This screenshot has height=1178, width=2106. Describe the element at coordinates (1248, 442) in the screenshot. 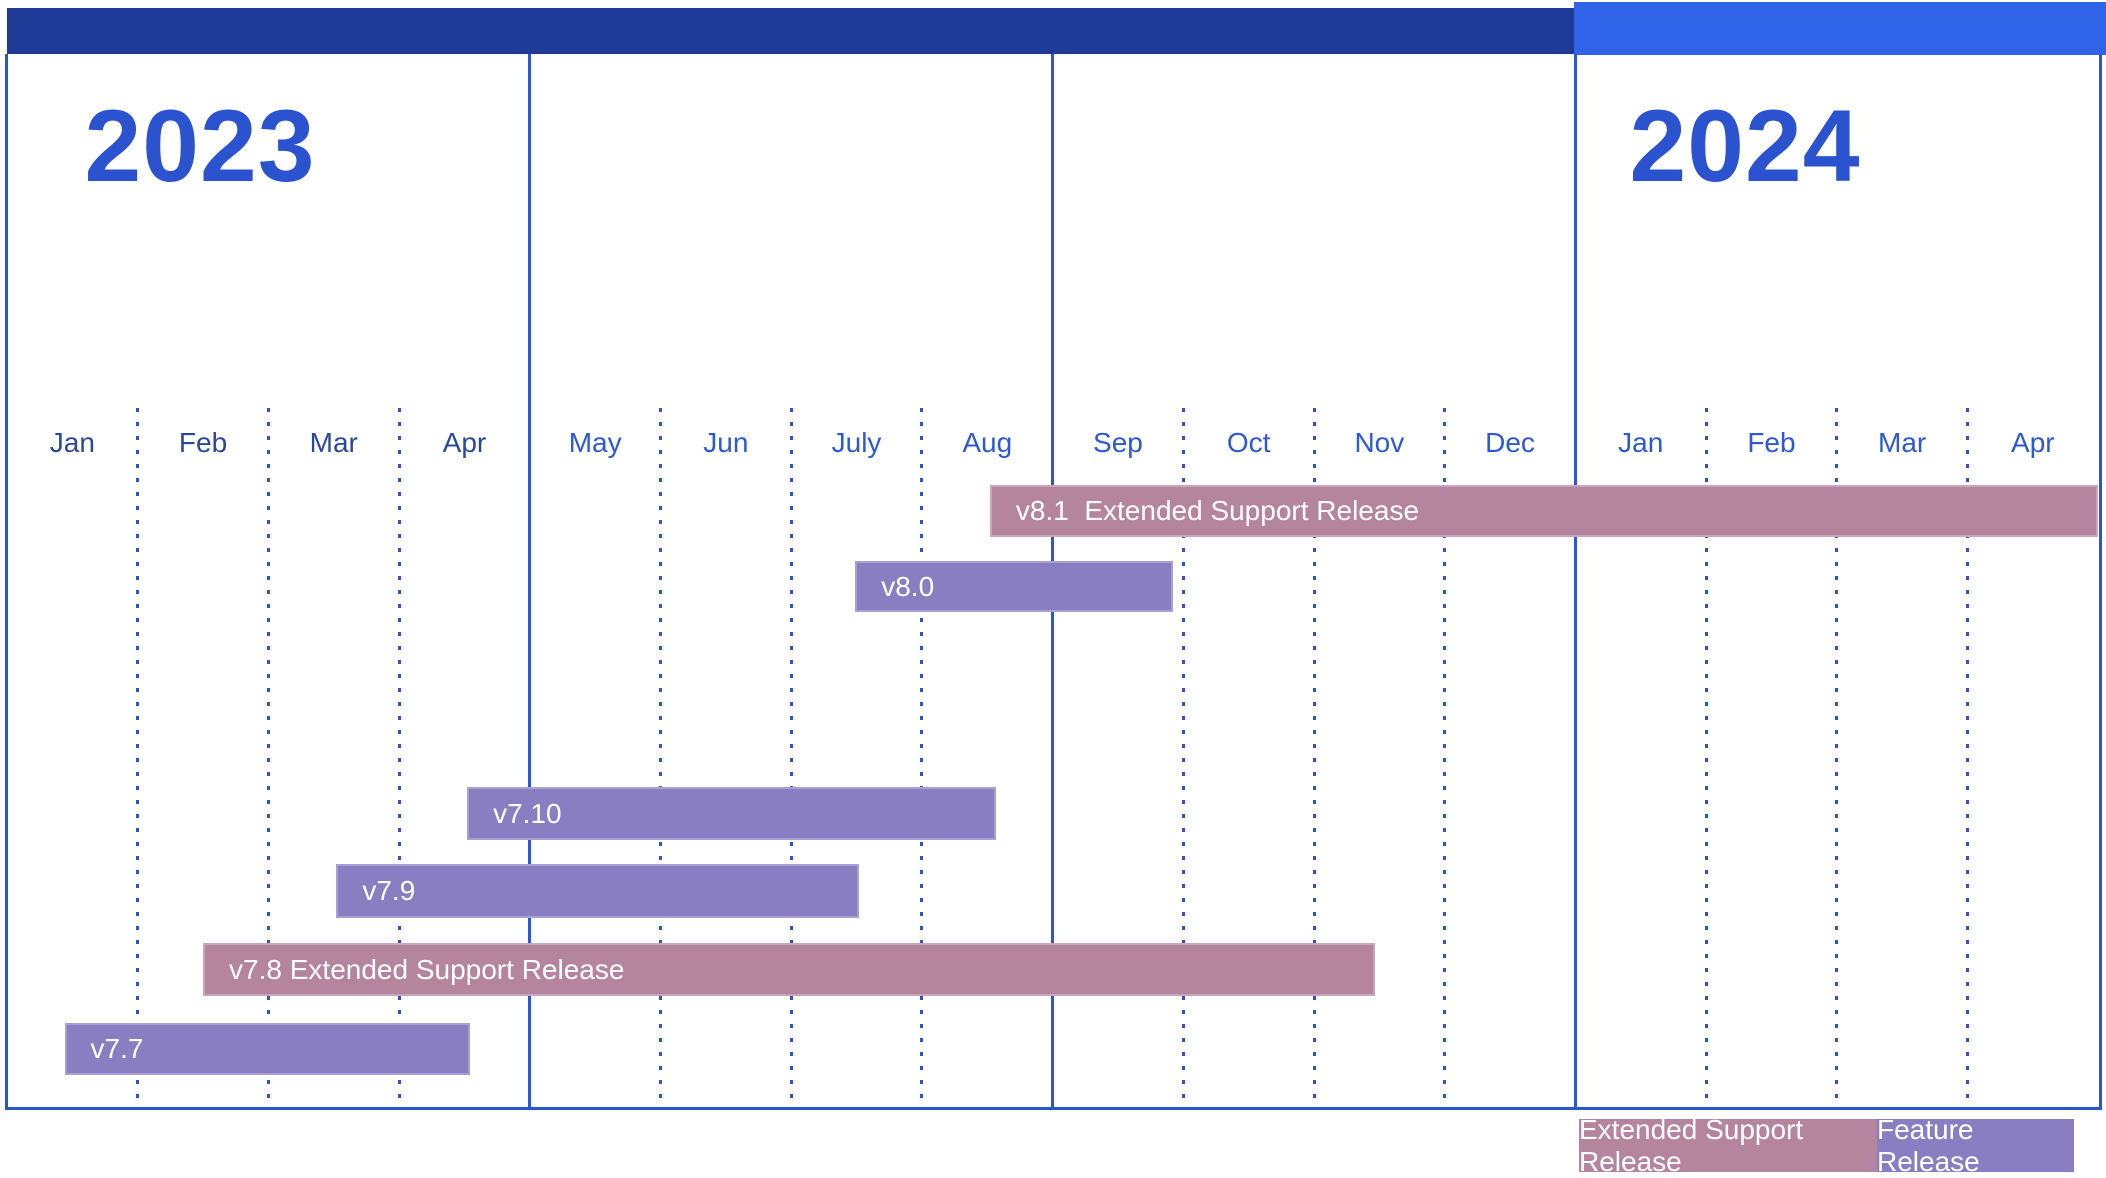

I see `month-label-9-oct: Oct` at that location.